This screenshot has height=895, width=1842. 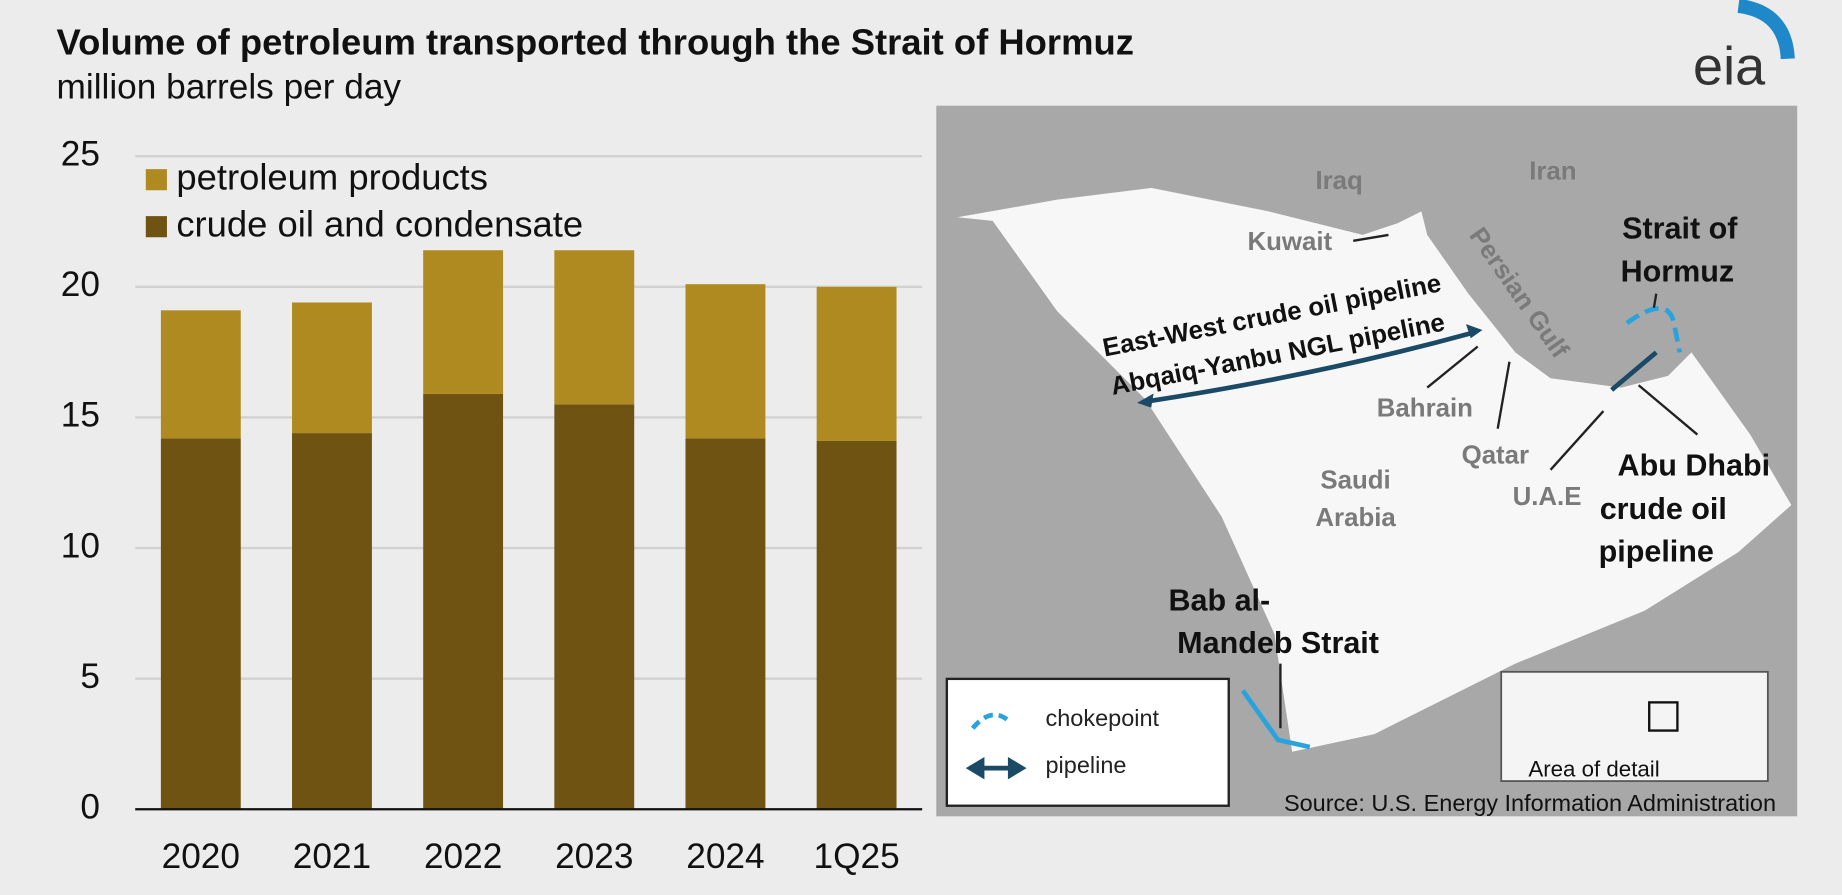 I want to click on map-label: Kuwait, so click(x=1289, y=242).